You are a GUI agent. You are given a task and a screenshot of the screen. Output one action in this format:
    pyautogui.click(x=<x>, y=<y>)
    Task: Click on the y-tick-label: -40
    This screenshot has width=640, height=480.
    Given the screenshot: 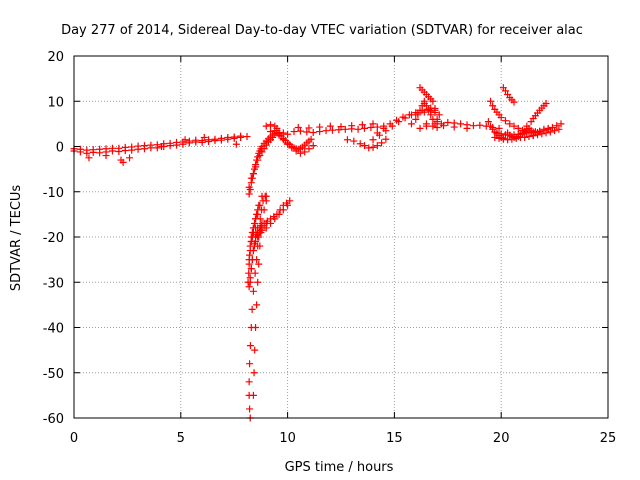 What is the action you would take?
    pyautogui.click(x=53, y=329)
    